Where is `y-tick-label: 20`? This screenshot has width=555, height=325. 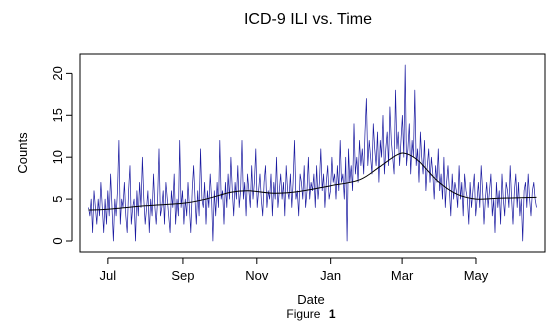 y-tick-label: 20 is located at coordinates (57, 73).